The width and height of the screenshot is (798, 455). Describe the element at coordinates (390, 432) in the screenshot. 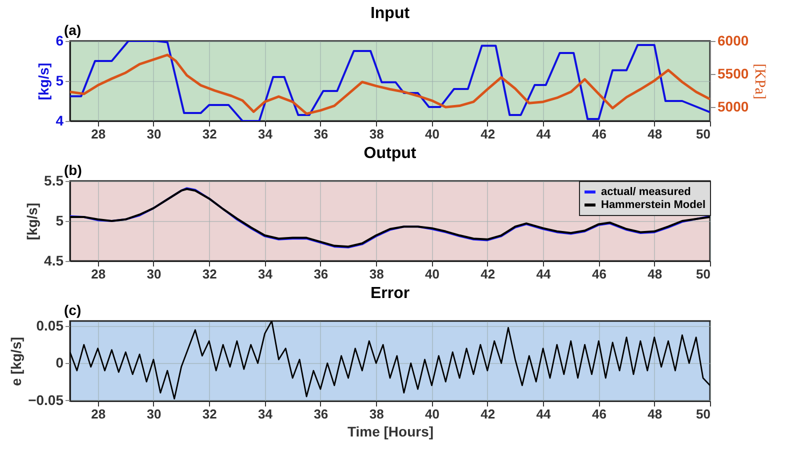

I see `x-axis-title: Time [Hours]` at that location.